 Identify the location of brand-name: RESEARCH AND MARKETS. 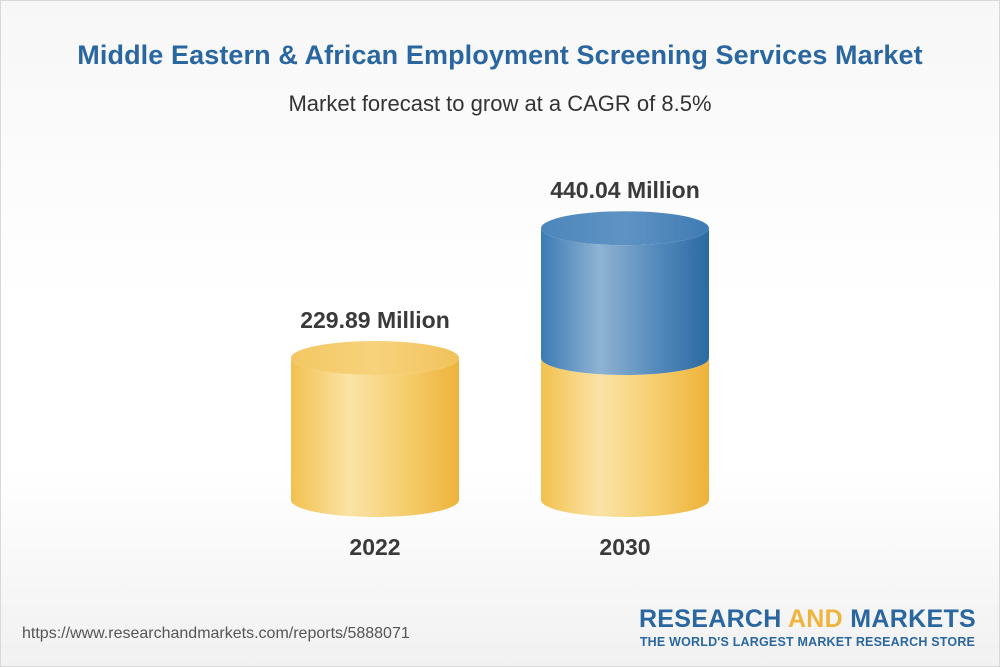
(807, 619).